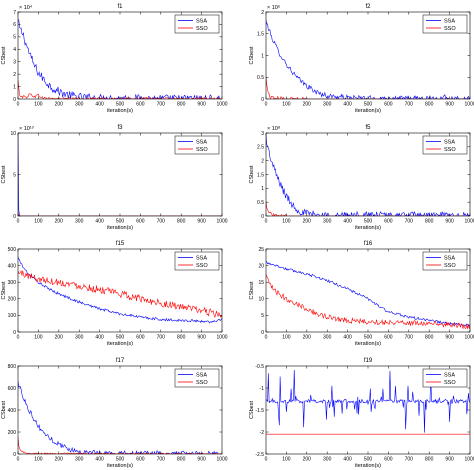 Image resolution: width=474 pixels, height=470 pixels. I want to click on y-tick-label: -1.5, so click(259, 411).